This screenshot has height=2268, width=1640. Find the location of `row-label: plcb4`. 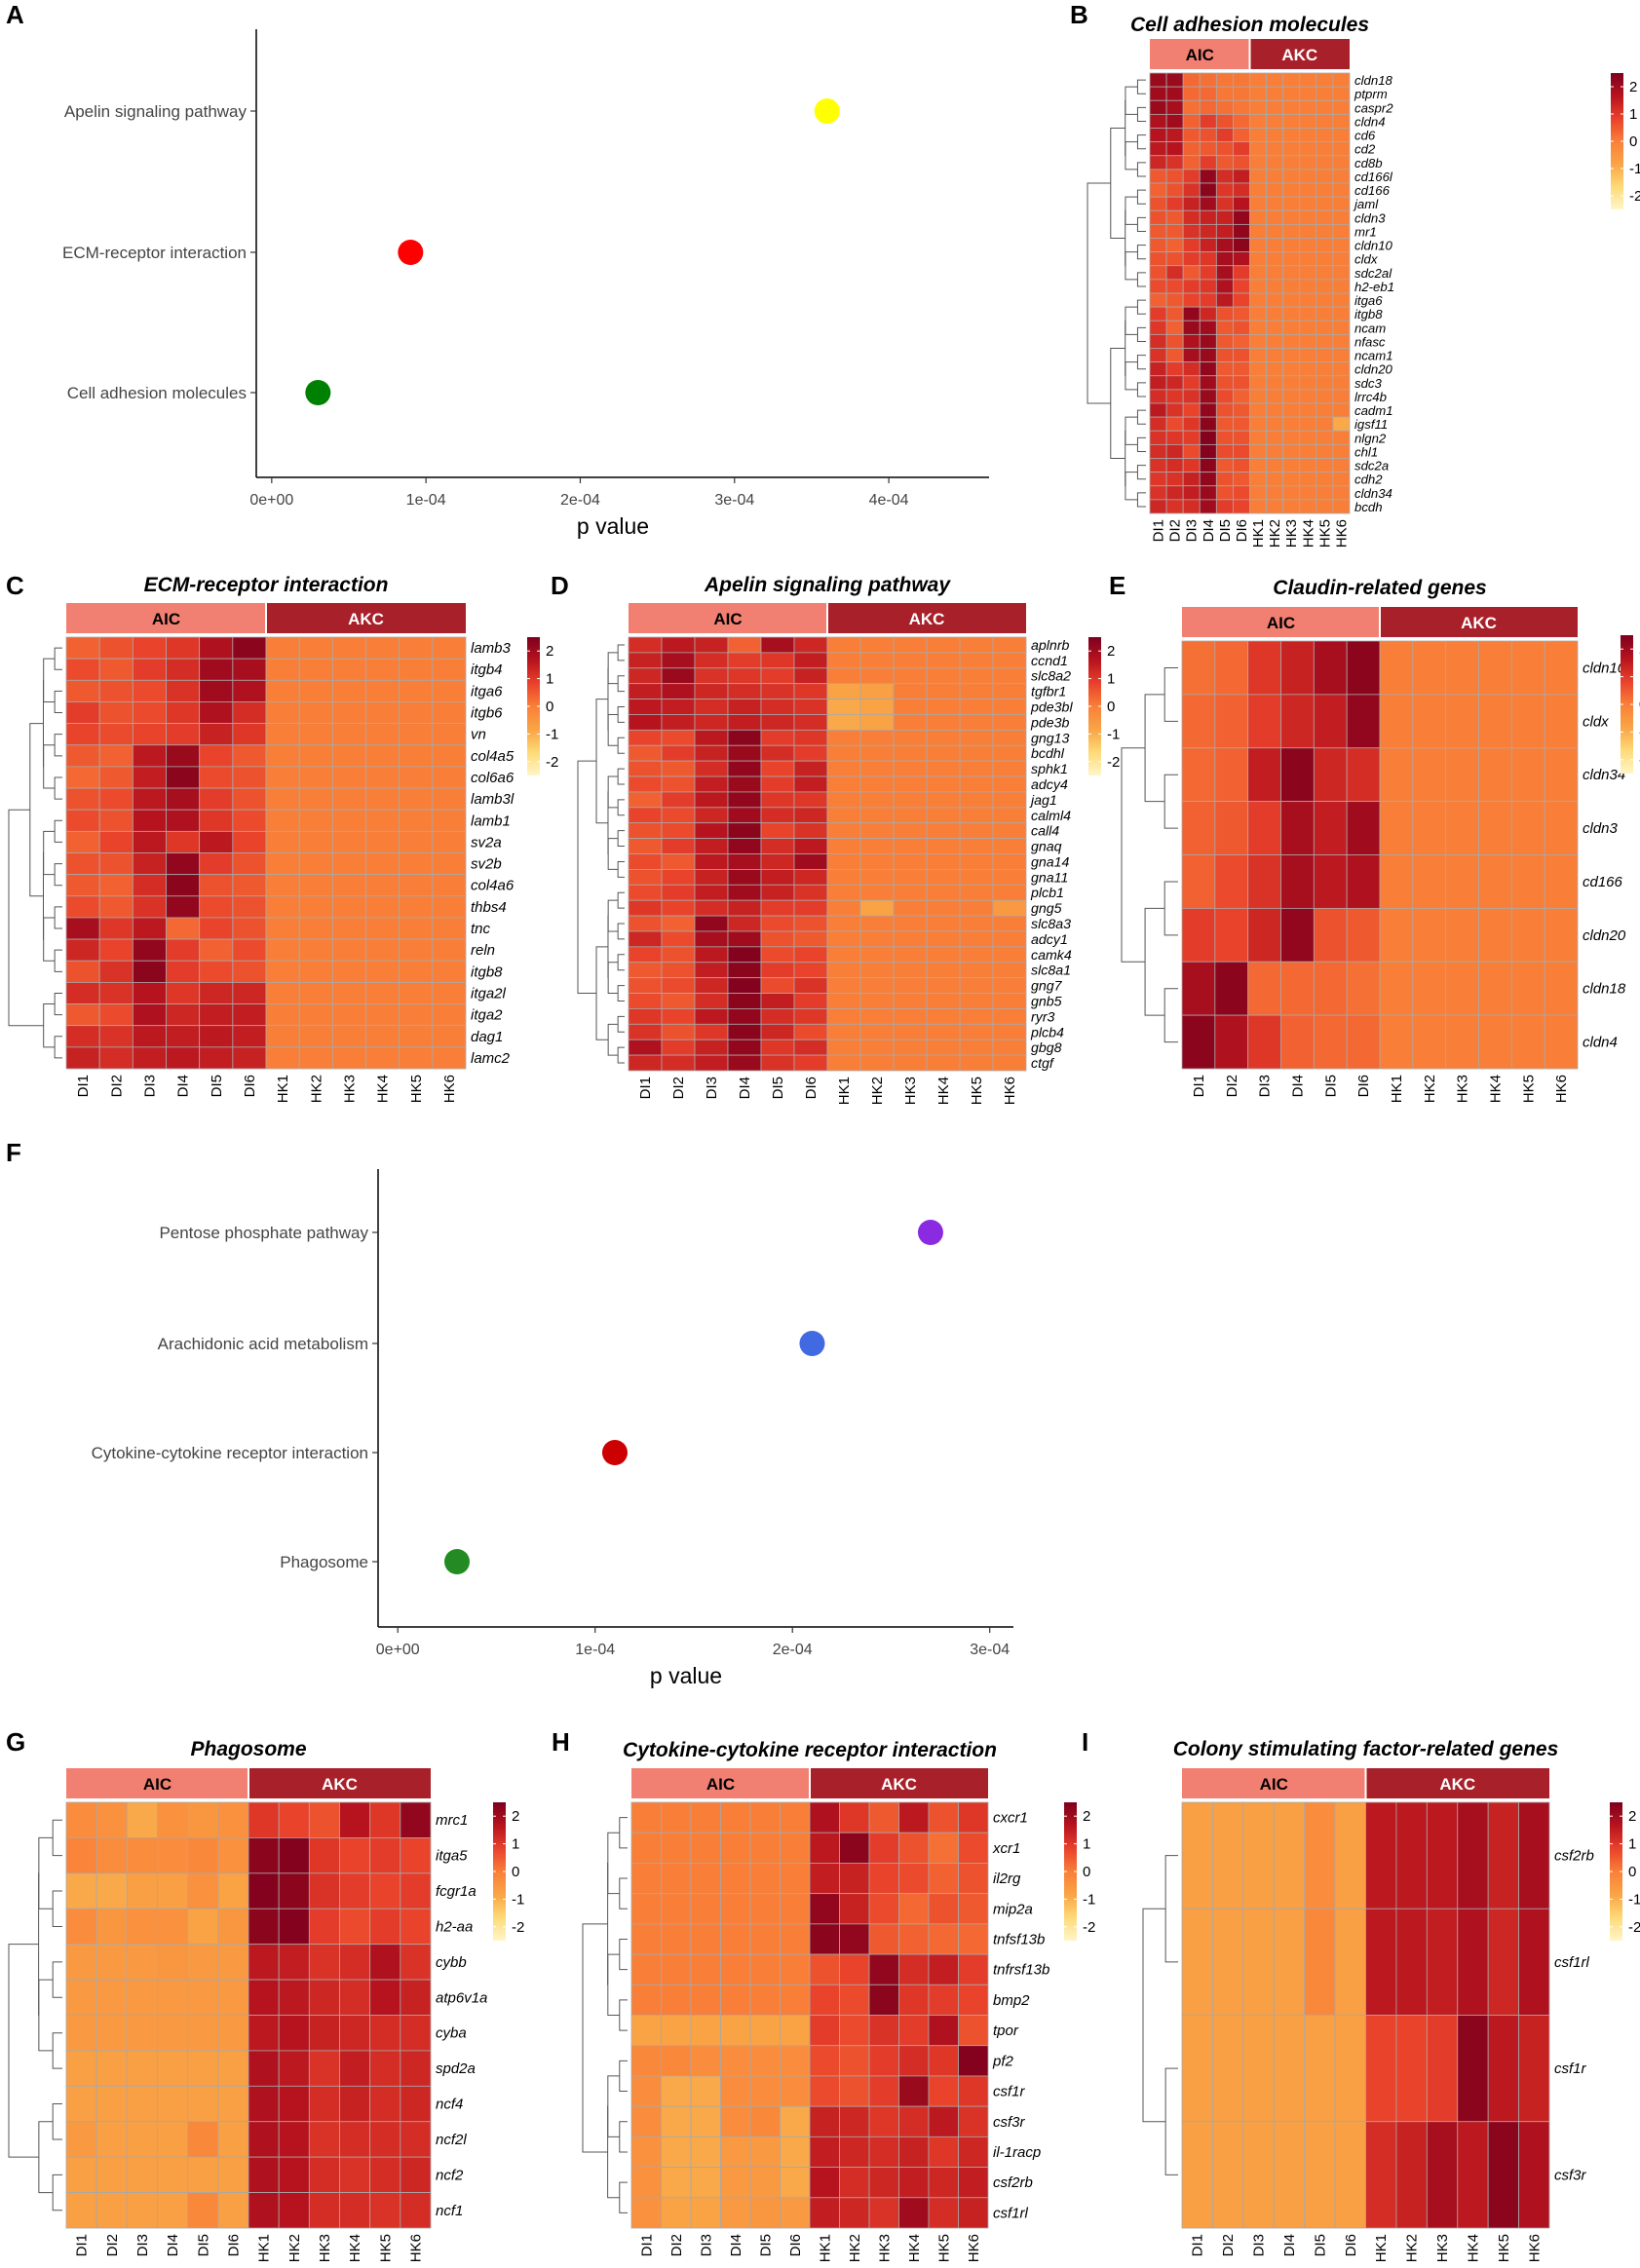

row-label: plcb4 is located at coordinates (1047, 1032).